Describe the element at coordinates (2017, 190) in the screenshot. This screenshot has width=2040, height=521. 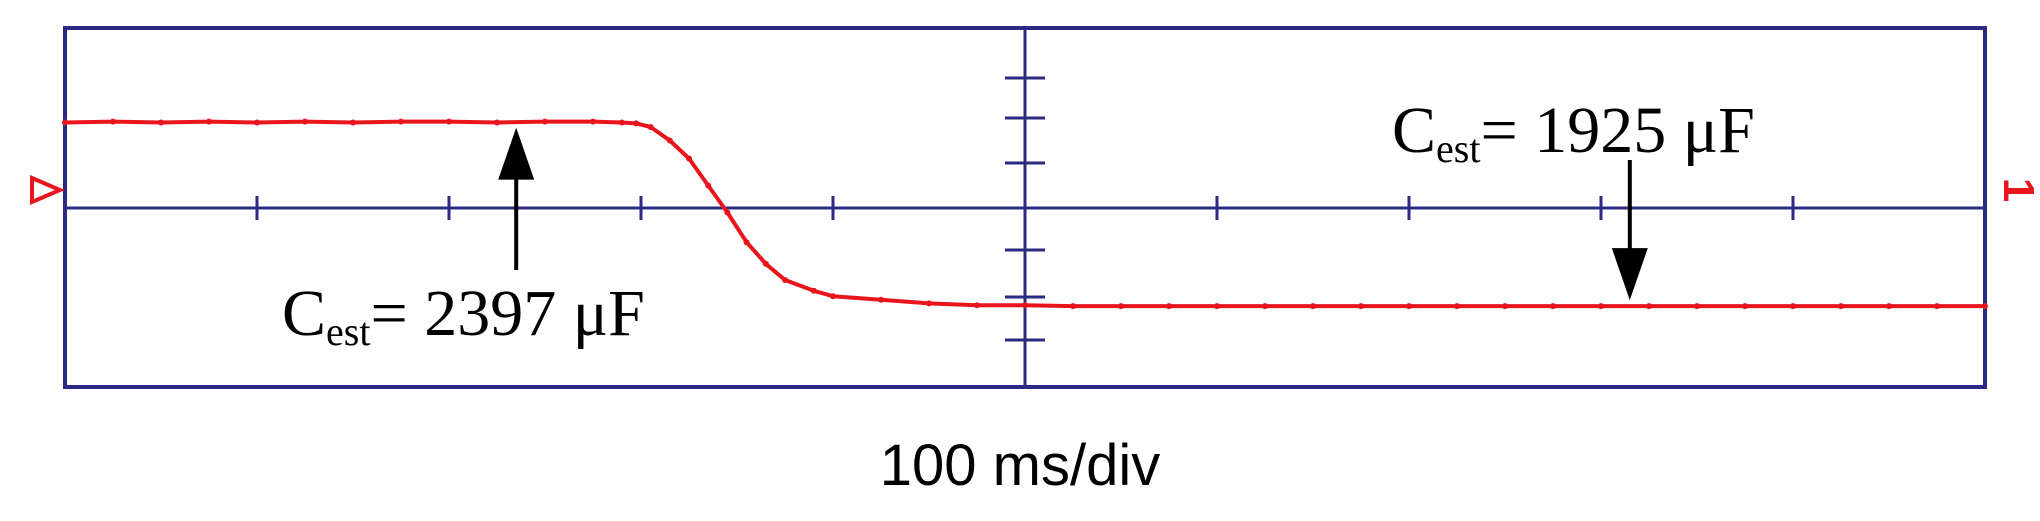
I see `channel-1-marker: 1` at that location.